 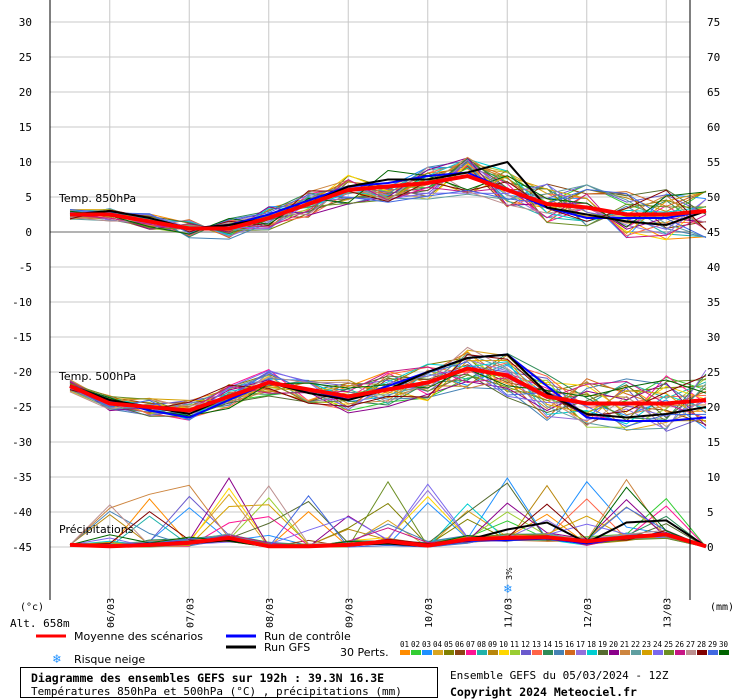 I want to click on right-tick-label: 50, so click(x=713, y=197).